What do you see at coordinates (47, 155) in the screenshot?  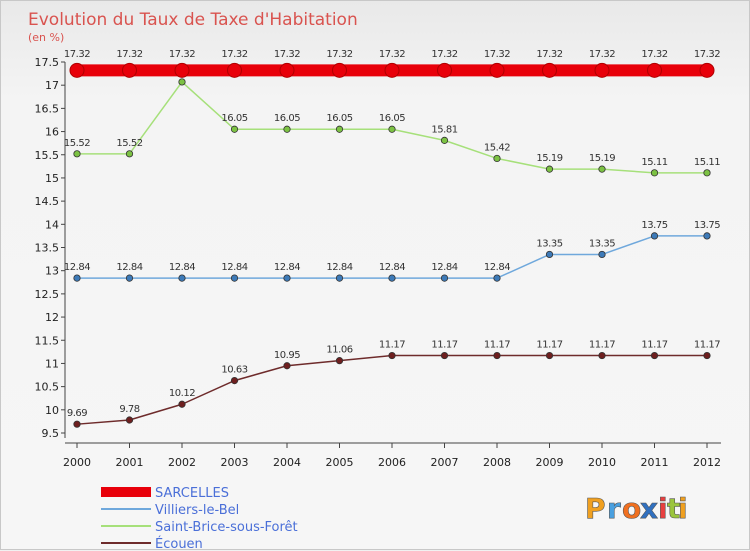 I see `y-tick-label: 15.5` at bounding box center [47, 155].